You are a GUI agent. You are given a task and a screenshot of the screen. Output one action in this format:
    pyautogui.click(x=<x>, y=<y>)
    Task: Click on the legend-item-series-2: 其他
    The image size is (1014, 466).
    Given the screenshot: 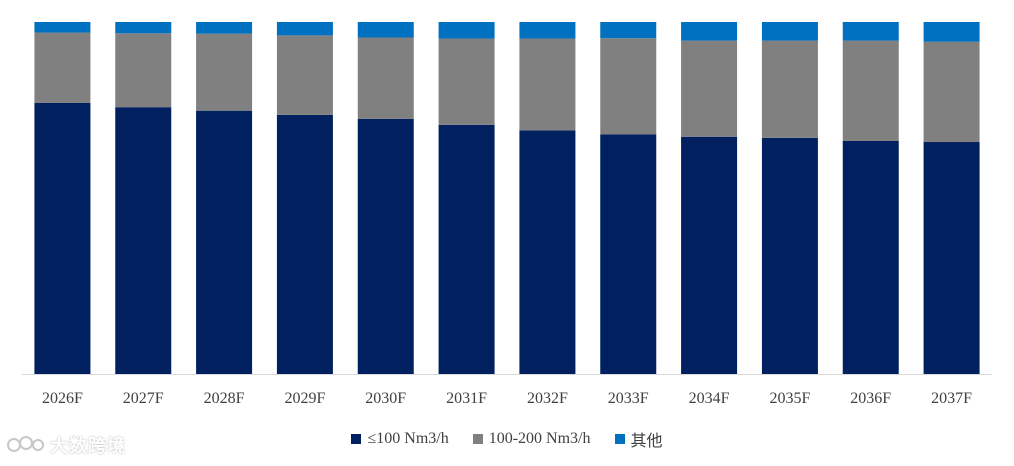 What is the action you would take?
    pyautogui.click(x=638, y=439)
    